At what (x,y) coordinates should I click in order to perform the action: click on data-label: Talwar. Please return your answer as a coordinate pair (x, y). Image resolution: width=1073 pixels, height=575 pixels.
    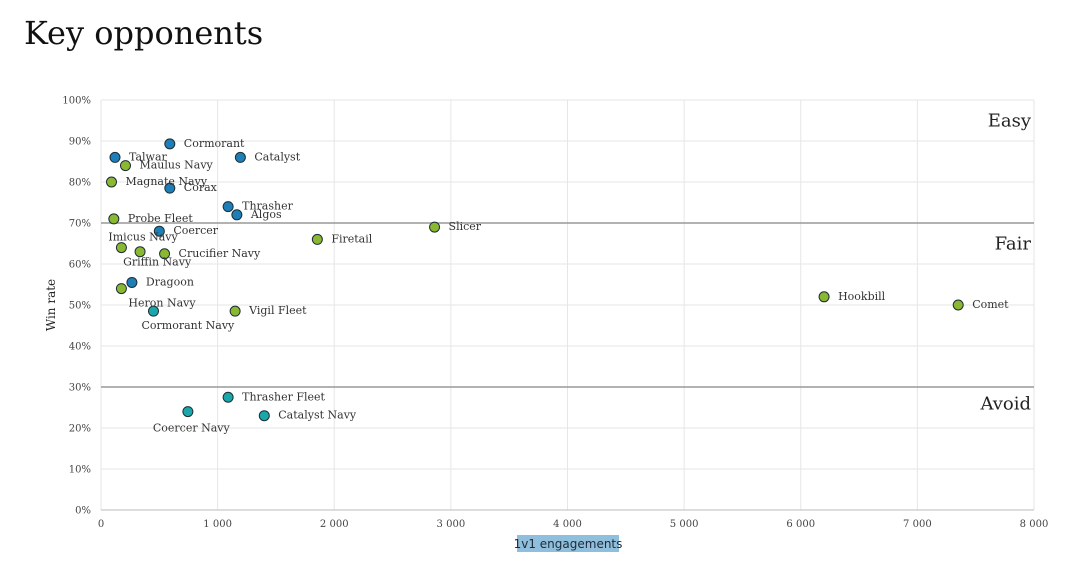
    Looking at the image, I should click on (148, 156).